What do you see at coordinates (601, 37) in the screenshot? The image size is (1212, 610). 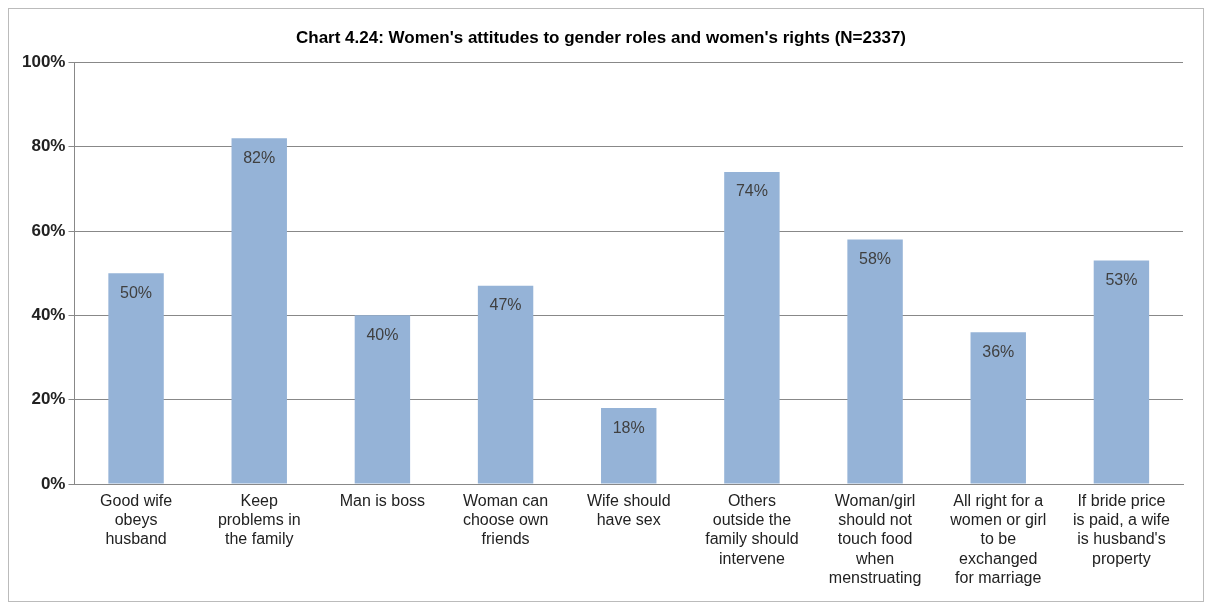 I see `chart-title: Chart 4.24: Women's attitudes to gender roles and women's rights (N=2337)` at bounding box center [601, 37].